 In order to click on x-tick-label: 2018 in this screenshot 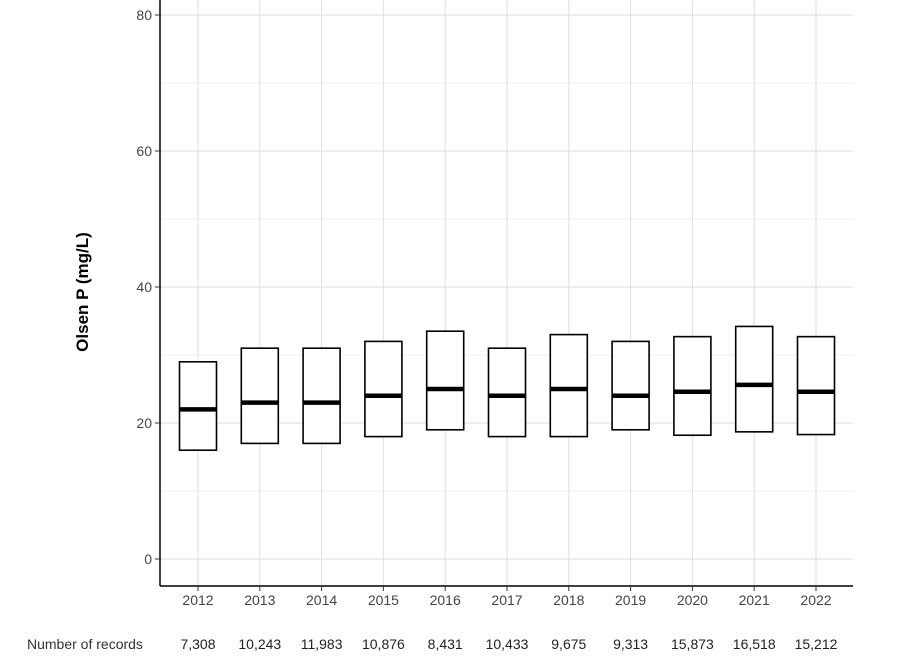, I will do `click(568, 600)`.